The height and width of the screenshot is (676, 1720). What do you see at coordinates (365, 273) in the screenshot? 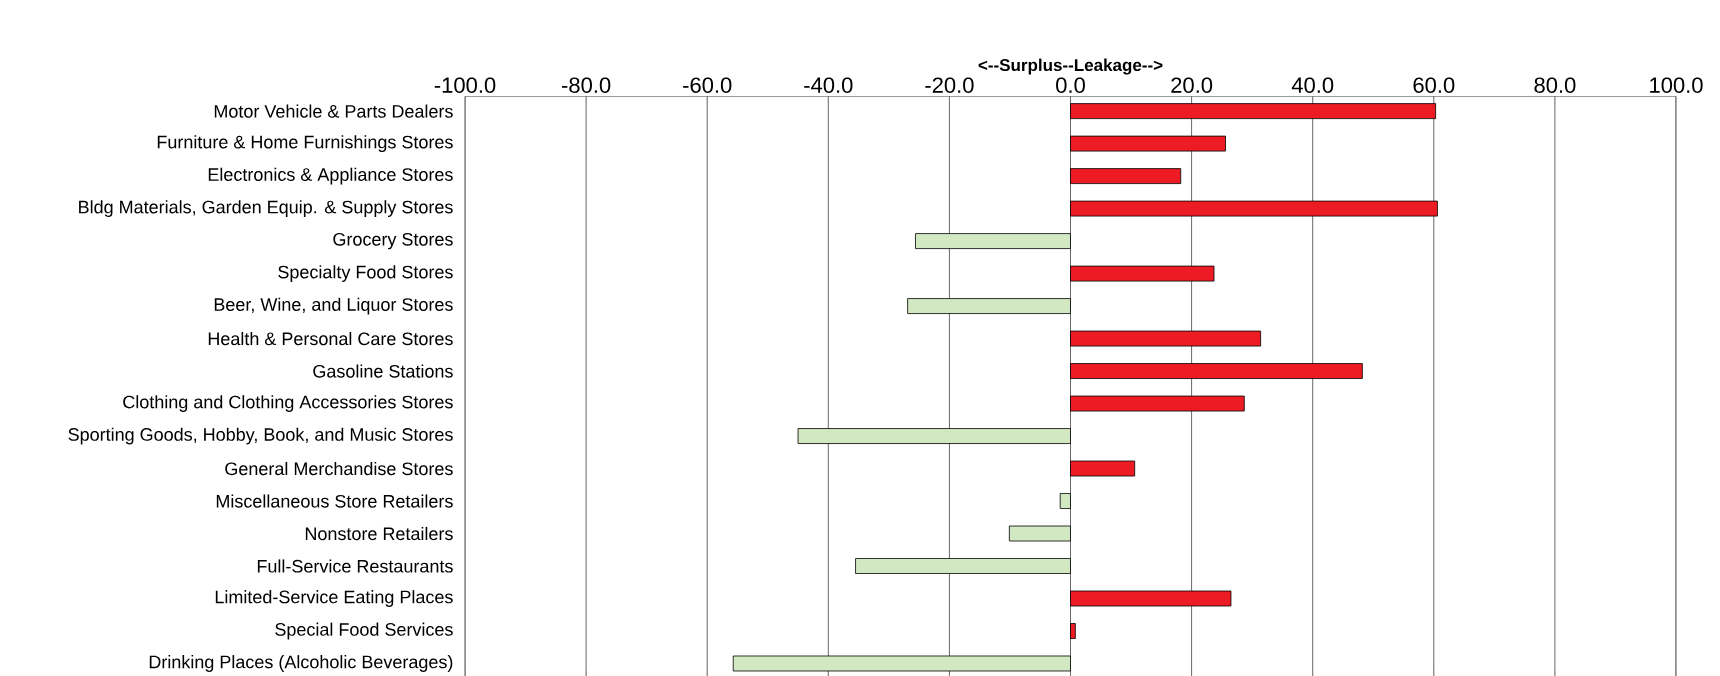
I see `y-tick-label: Specialty Food Stores` at bounding box center [365, 273].